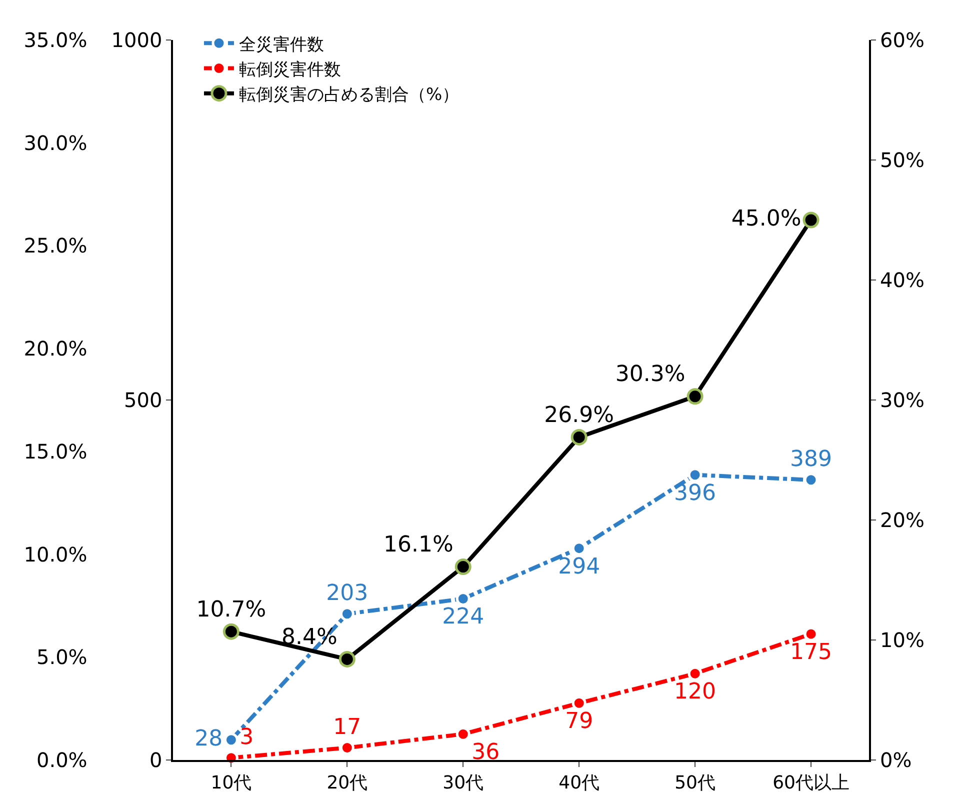  Describe the element at coordinates (56, 40) in the screenshot. I see `y3-tick-label: 35.0%` at that location.